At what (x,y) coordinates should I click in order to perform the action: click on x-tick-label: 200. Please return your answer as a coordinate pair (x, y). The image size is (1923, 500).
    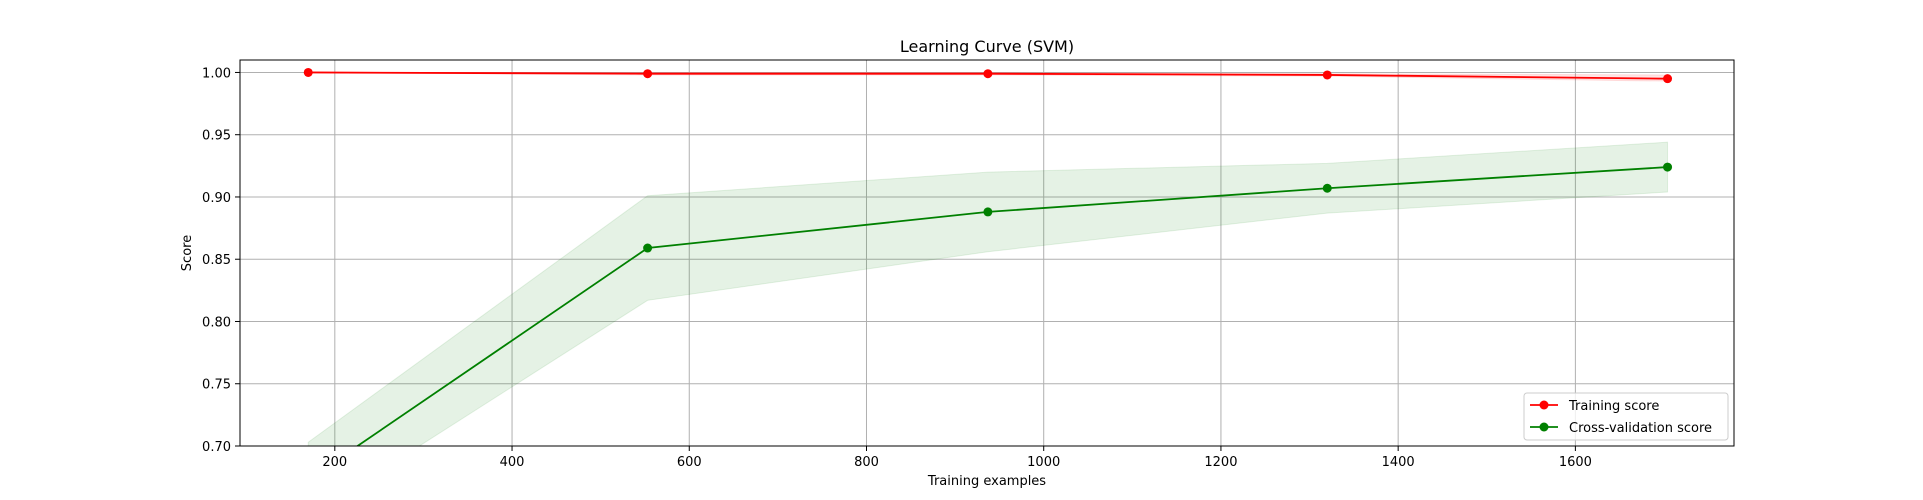
    Looking at the image, I should click on (334, 462).